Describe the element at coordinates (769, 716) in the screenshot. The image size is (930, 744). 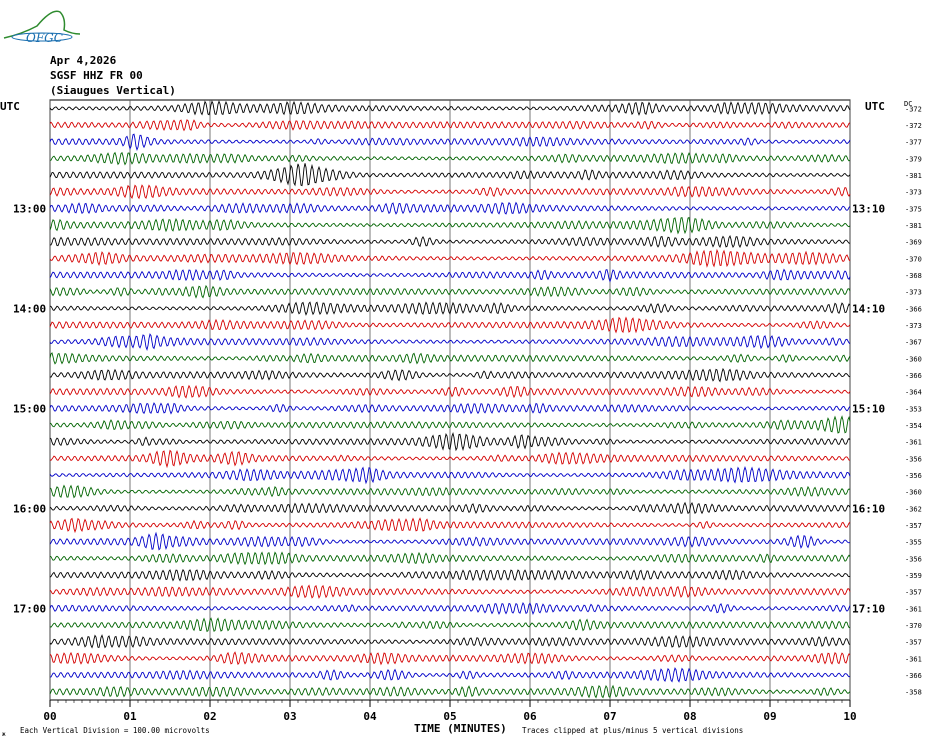
I see `x-tick-label: 09` at that location.